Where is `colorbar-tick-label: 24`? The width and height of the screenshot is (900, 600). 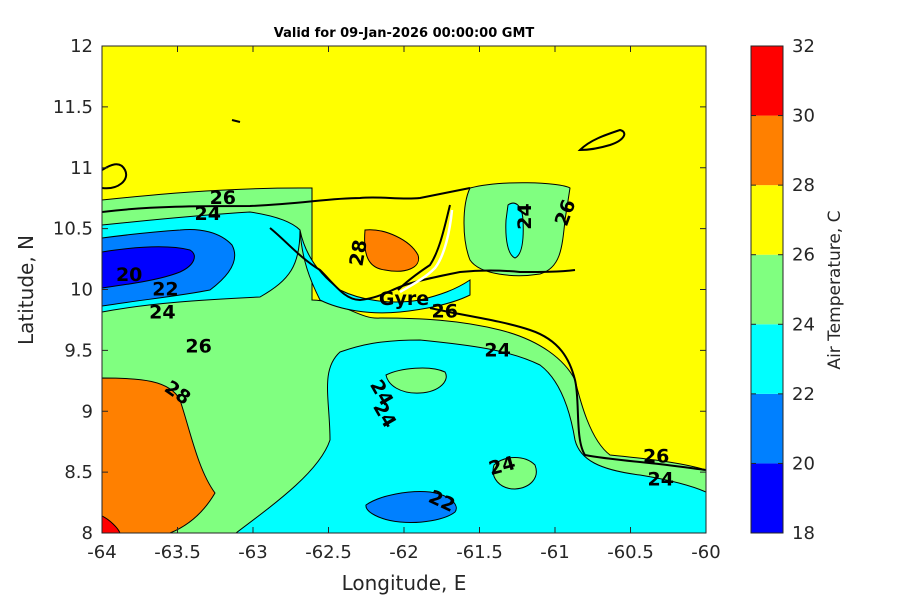 colorbar-tick-label: 24 is located at coordinates (803, 324).